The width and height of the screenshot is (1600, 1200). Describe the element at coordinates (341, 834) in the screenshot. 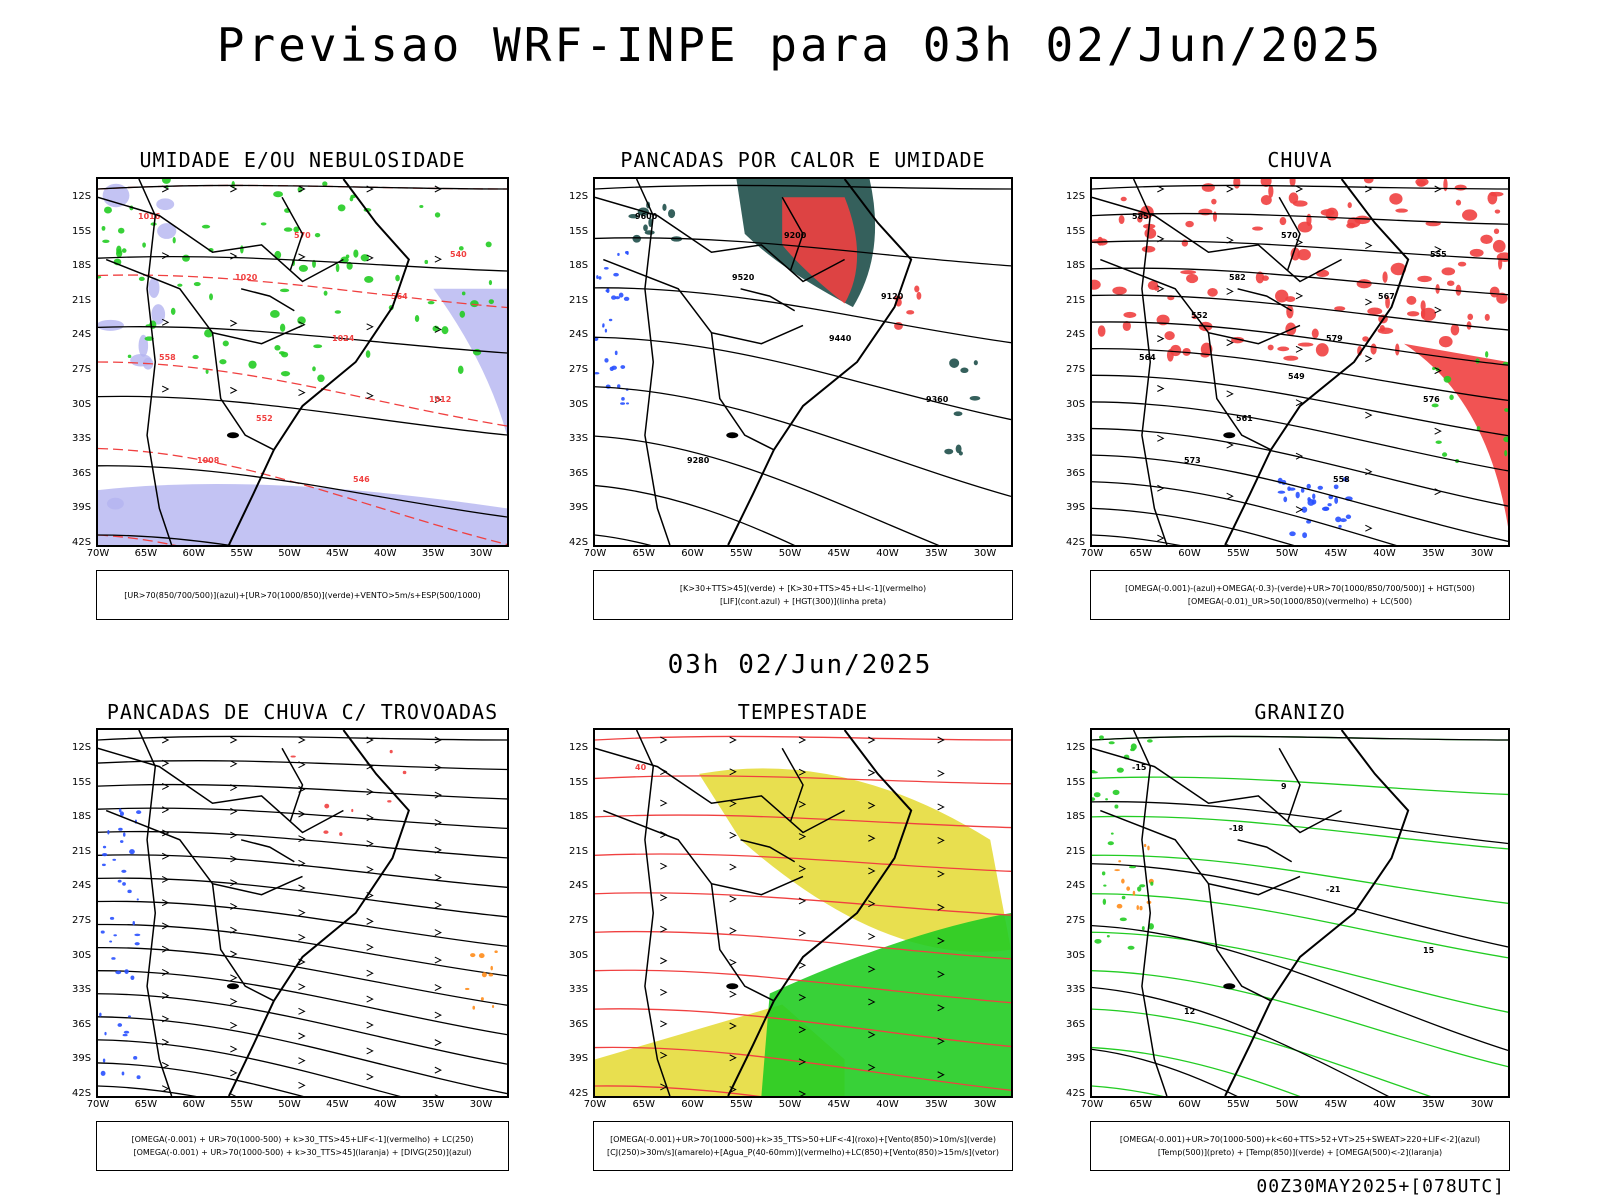

I see `red-area` at that location.